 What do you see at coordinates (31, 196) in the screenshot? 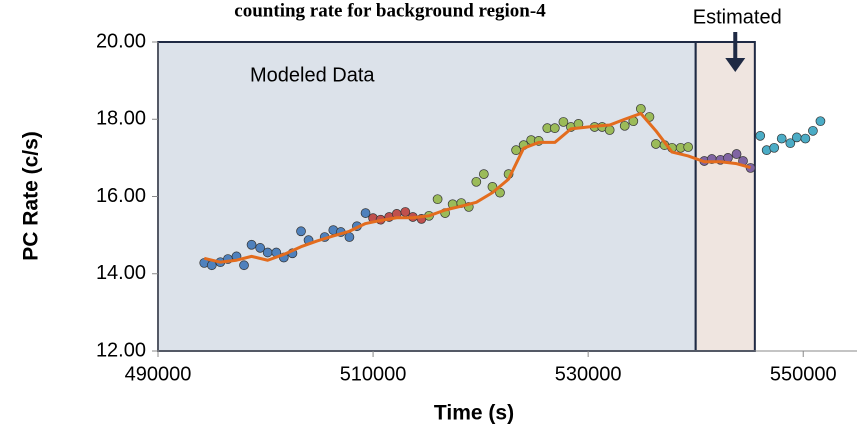
I see `y-axis-label: PC Rate (c/s)` at bounding box center [31, 196].